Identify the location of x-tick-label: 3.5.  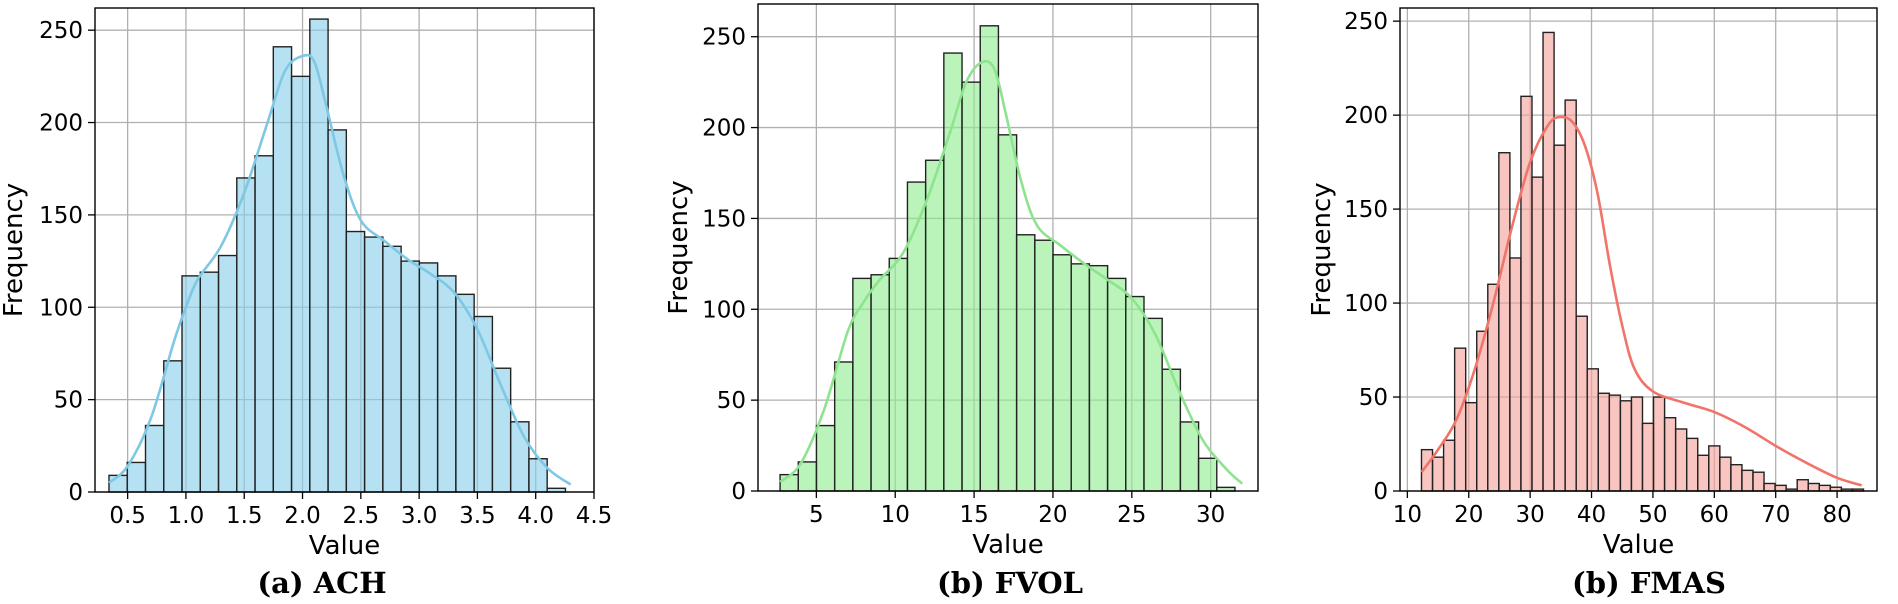
(477, 516).